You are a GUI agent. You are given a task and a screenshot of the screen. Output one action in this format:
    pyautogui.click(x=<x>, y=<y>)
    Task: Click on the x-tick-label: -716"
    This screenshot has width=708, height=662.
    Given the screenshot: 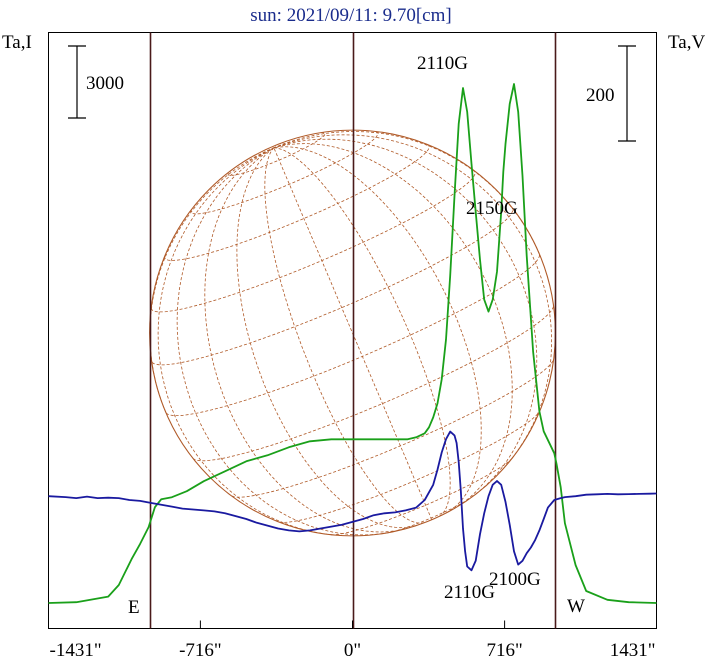 What is the action you would take?
    pyautogui.click(x=200, y=650)
    